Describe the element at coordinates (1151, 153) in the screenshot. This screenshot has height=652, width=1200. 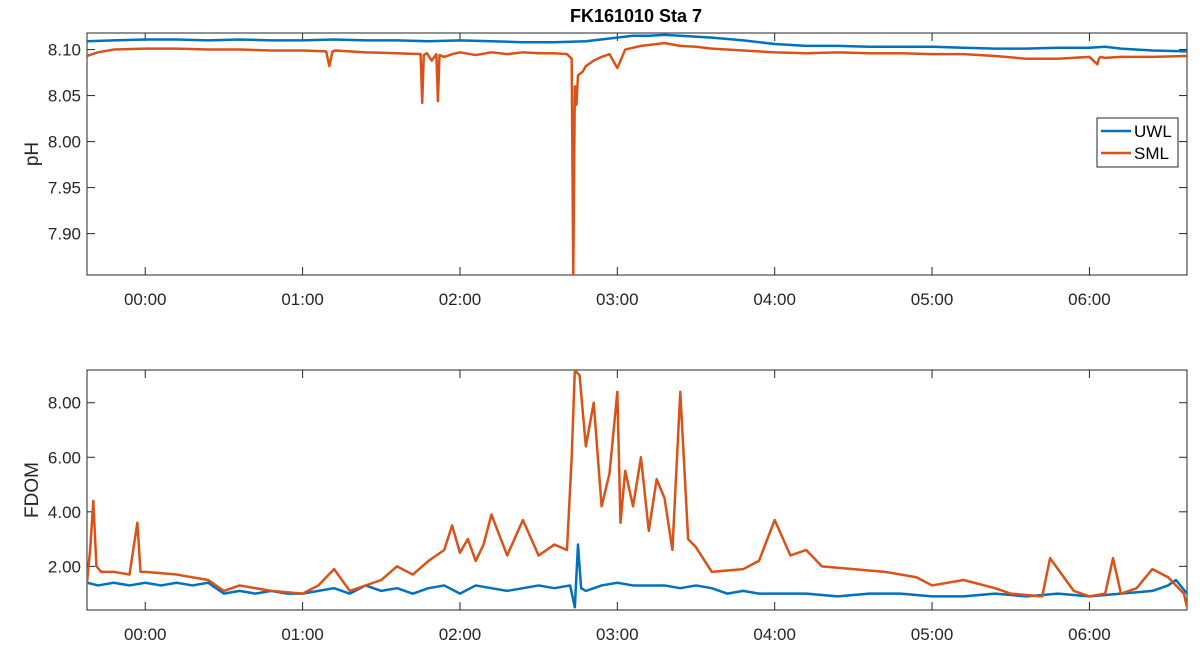
I see `legend-label-sml: SML` at that location.